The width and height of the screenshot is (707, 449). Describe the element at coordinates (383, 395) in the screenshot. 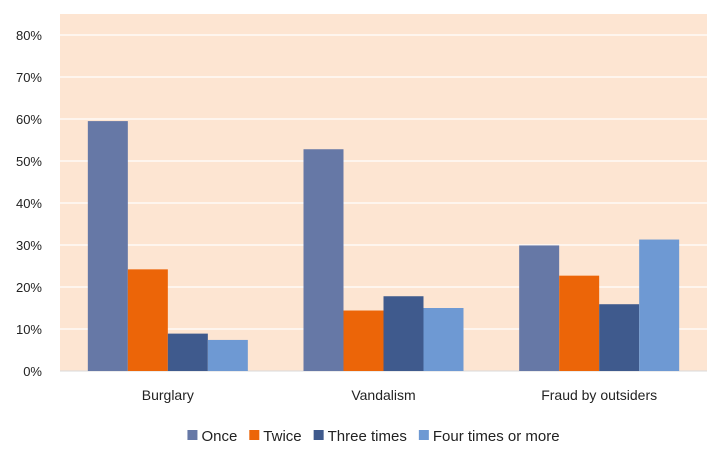

I see `x-category-label: Vandalism` at that location.